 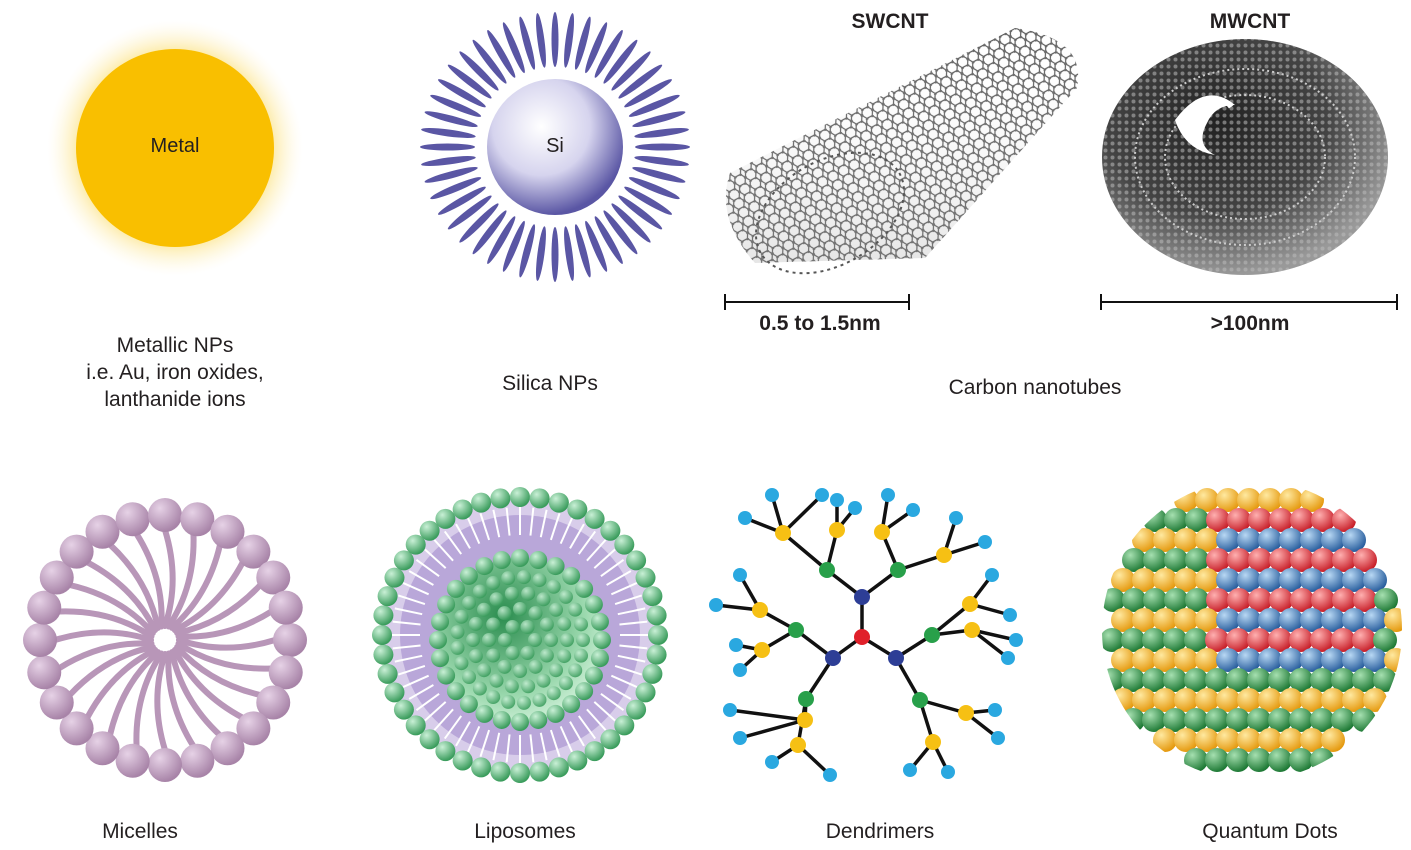 What do you see at coordinates (862, 637) in the screenshot?
I see `dendrimer-core-node` at bounding box center [862, 637].